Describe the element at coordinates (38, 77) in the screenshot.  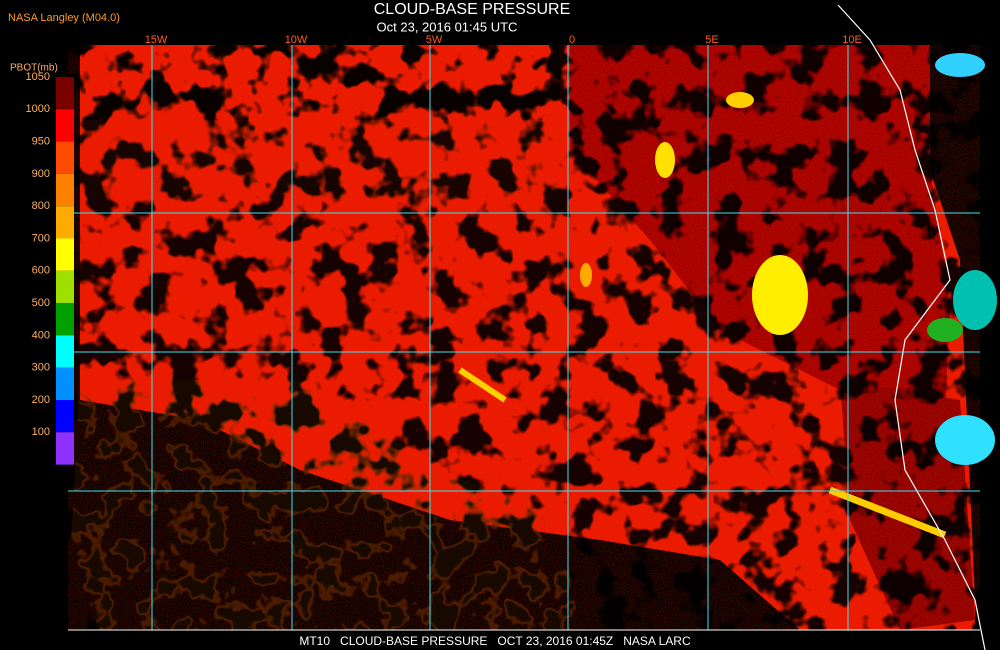
I see `colorbar-tick-label: 1050` at that location.